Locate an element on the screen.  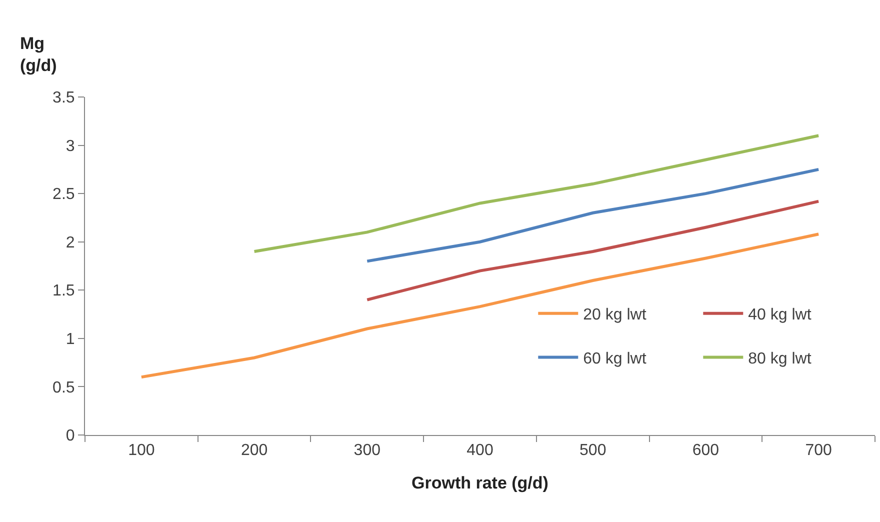
y-tick-label: 0 is located at coordinates (70, 436).